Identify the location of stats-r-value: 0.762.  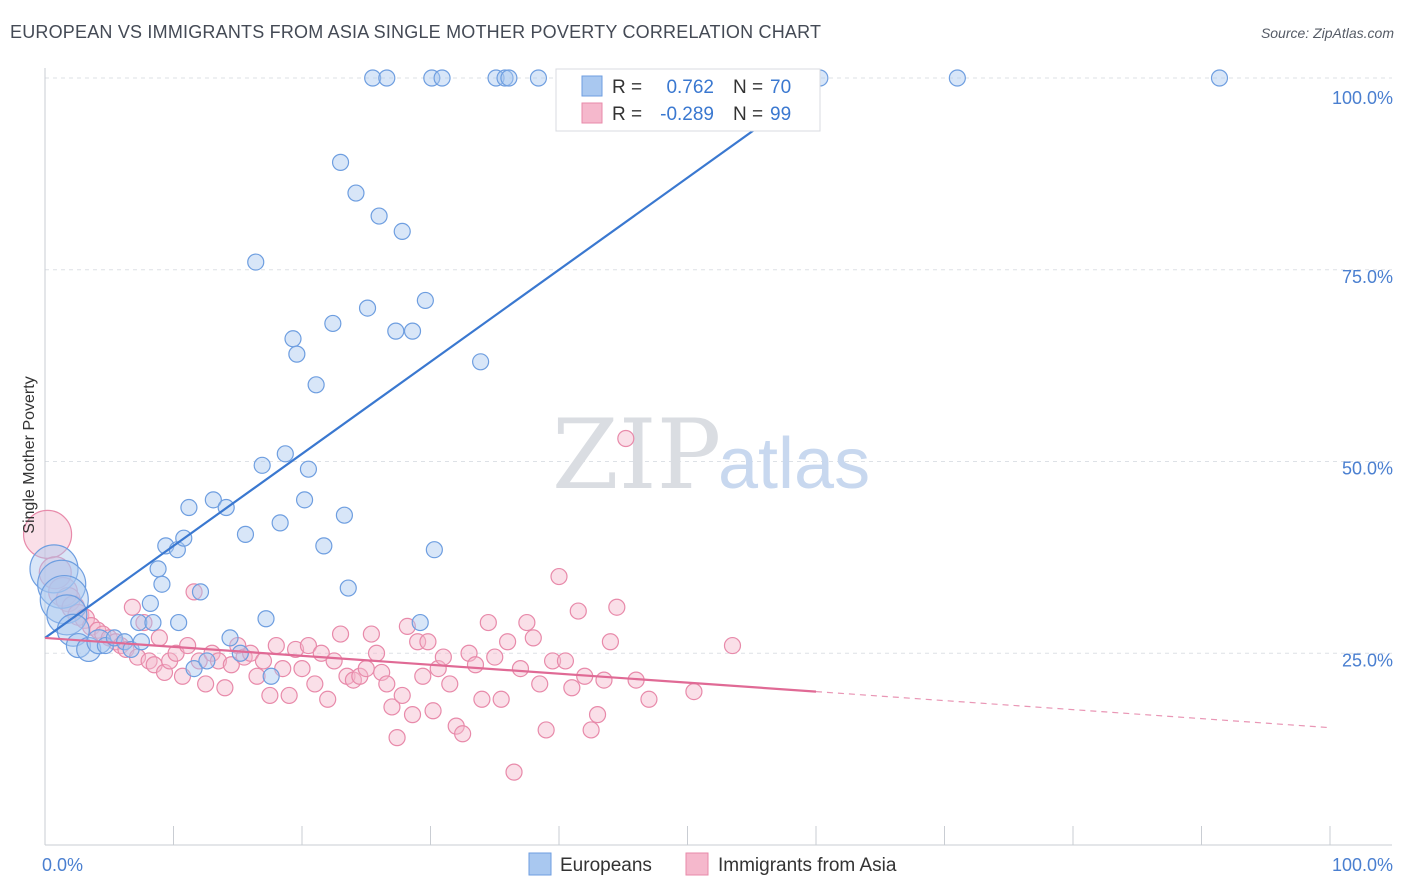
(690, 87).